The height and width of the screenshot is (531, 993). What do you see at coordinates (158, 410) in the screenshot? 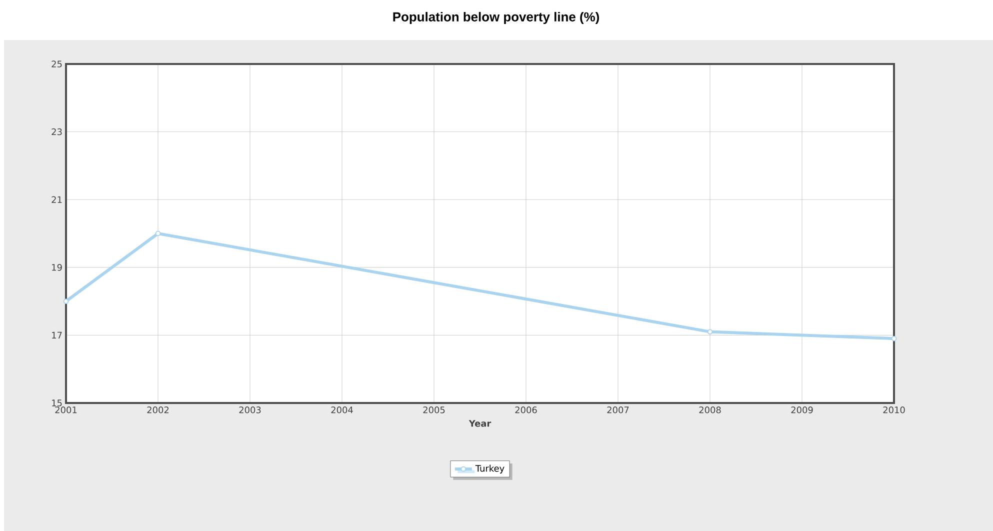
I see `x-tick-label: 2002` at bounding box center [158, 410].